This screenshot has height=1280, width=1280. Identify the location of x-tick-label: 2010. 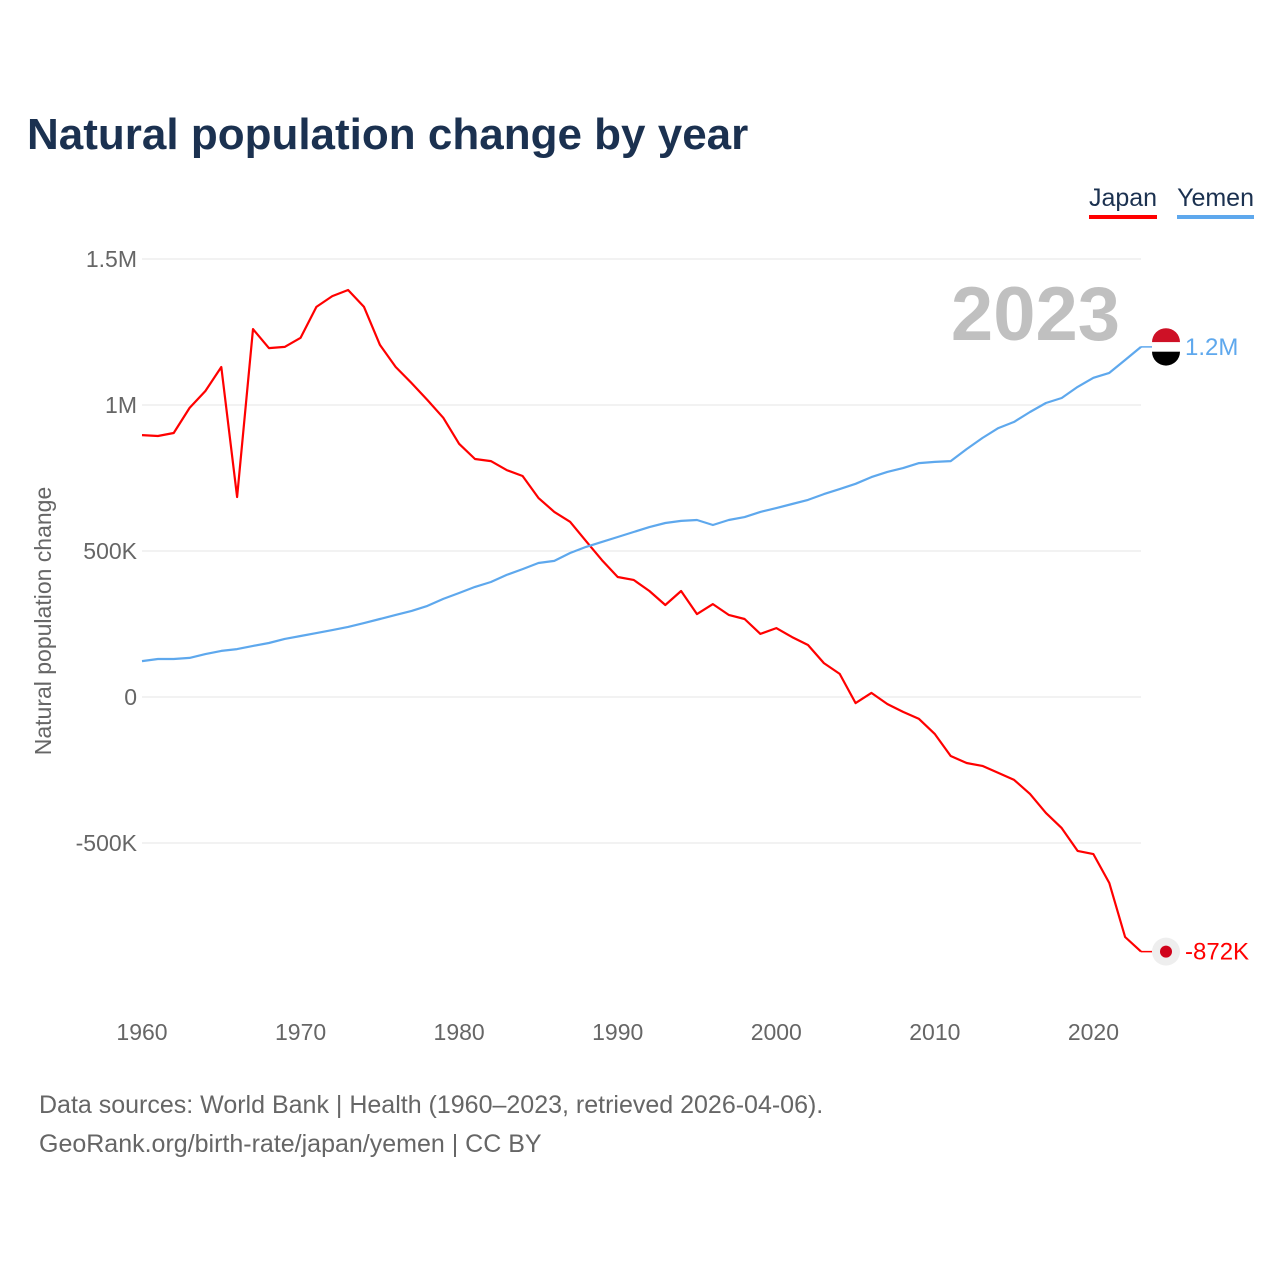
(934, 1032).